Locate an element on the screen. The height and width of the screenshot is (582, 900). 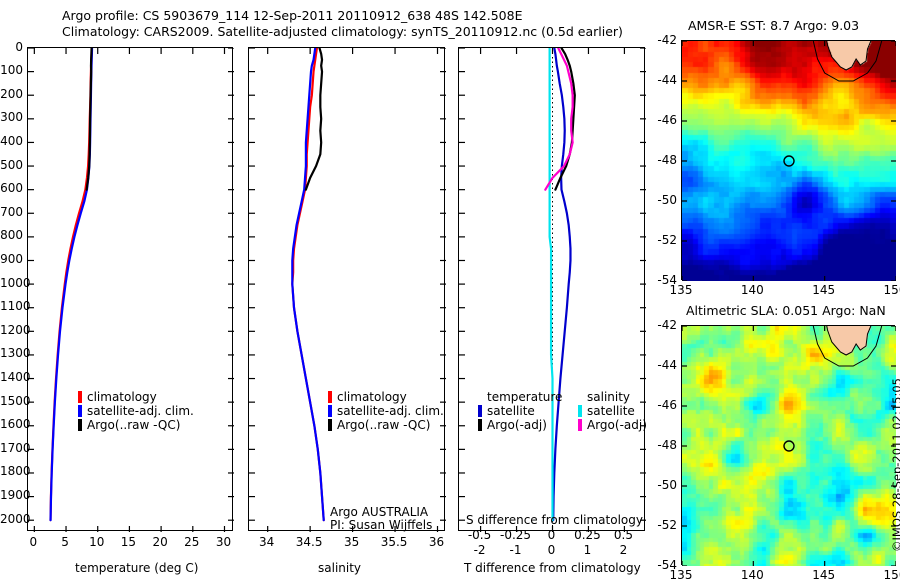
sla-map-ytick: -52 is located at coordinates (667, 524).